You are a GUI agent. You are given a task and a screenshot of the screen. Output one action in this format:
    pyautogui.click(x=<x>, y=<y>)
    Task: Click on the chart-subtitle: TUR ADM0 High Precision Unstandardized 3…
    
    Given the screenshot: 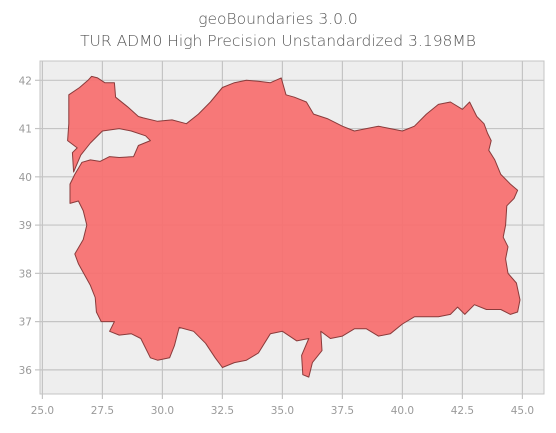 What is the action you would take?
    pyautogui.click(x=278, y=41)
    